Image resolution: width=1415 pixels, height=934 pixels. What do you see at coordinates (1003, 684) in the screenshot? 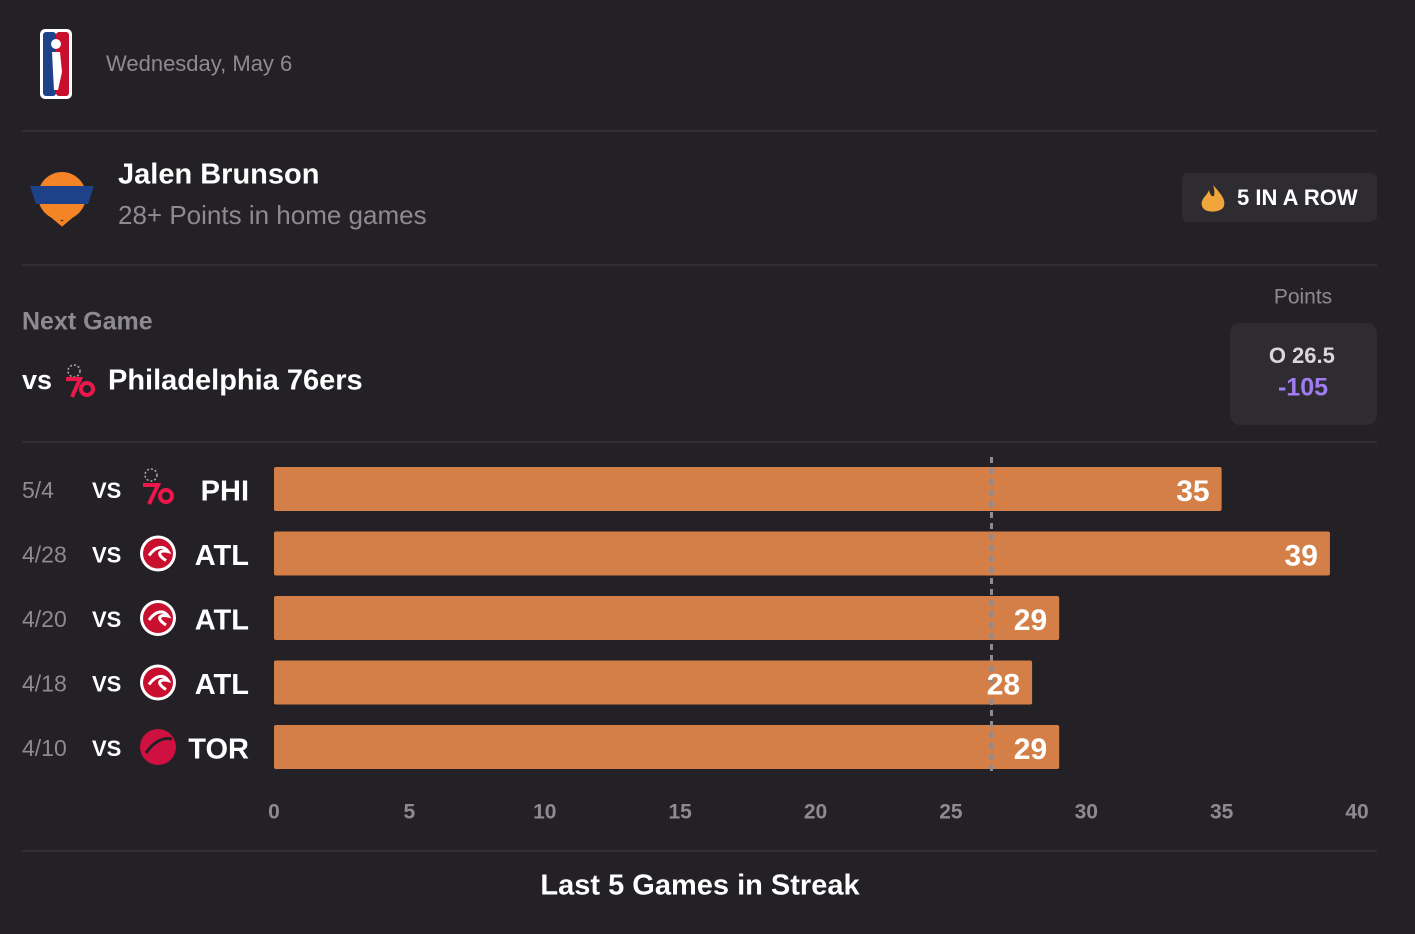
I see `value-label: 28` at bounding box center [1003, 684].